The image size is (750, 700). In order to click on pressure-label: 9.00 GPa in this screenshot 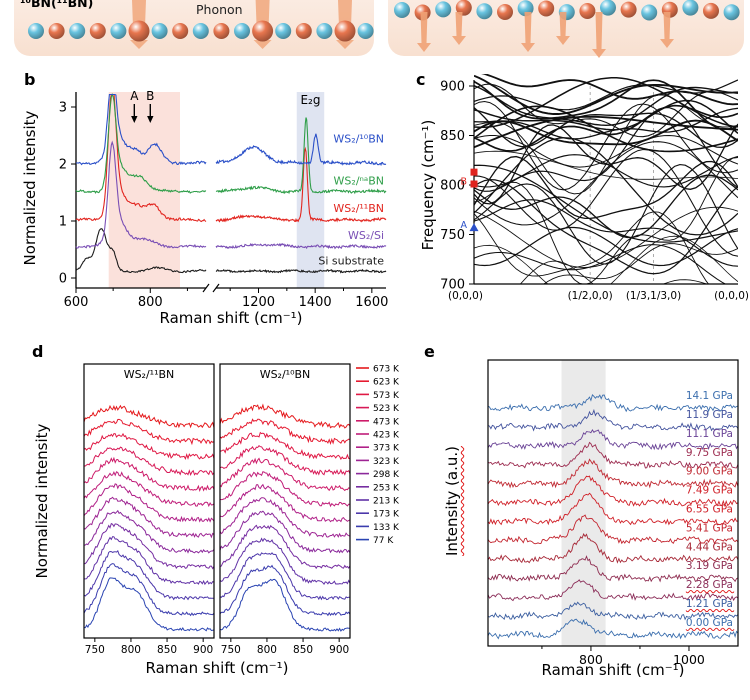, I will do `click(709, 472)`.